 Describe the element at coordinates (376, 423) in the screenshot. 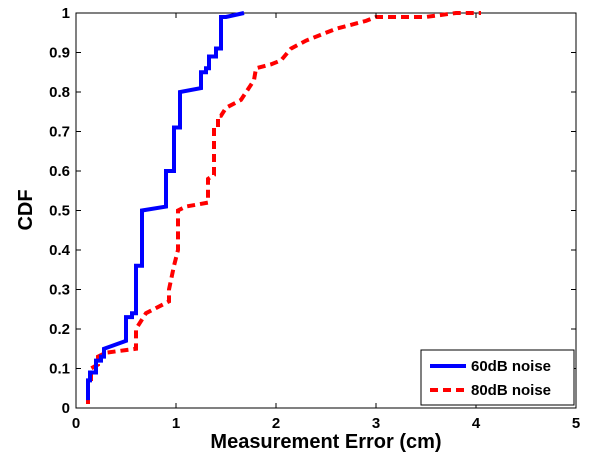

I see `x-tick-label: 3` at that location.